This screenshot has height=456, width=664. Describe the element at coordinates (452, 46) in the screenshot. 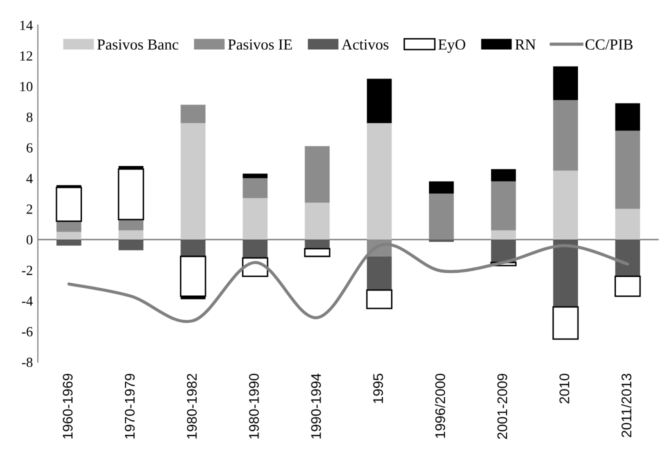

I see `legend-label: EyO` at that location.